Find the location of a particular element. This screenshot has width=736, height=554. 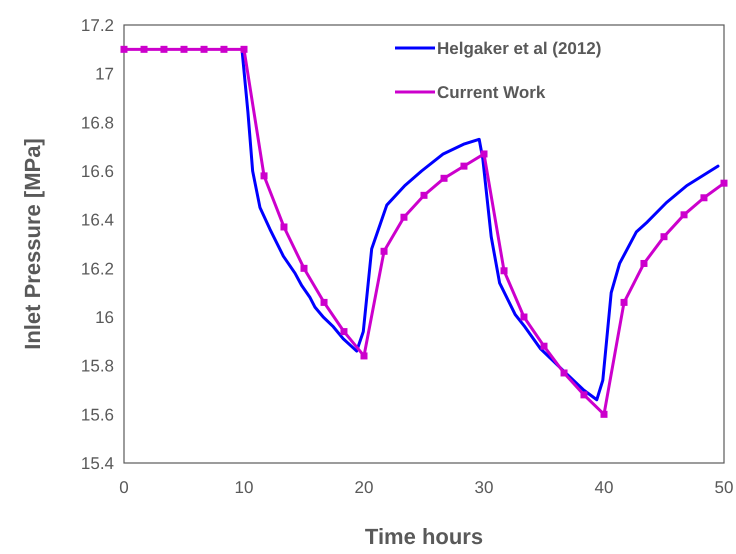

legend-label: Helgaker et al (2012) is located at coordinates (519, 48).